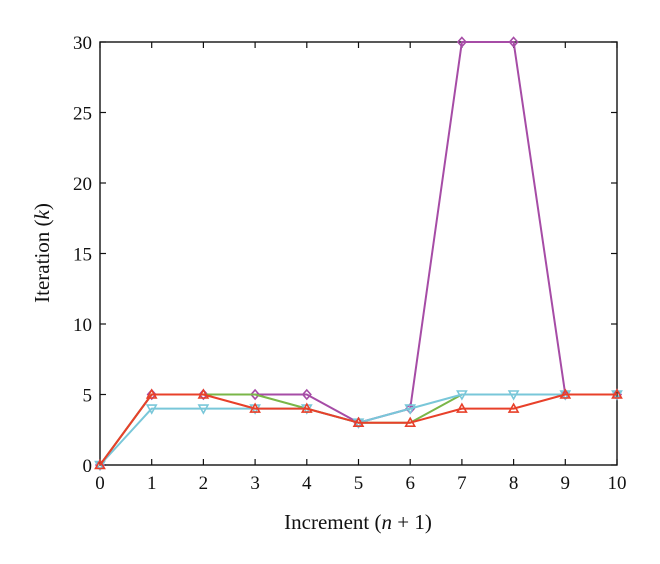  I want to click on y-tick-label: 15, so click(82, 255).